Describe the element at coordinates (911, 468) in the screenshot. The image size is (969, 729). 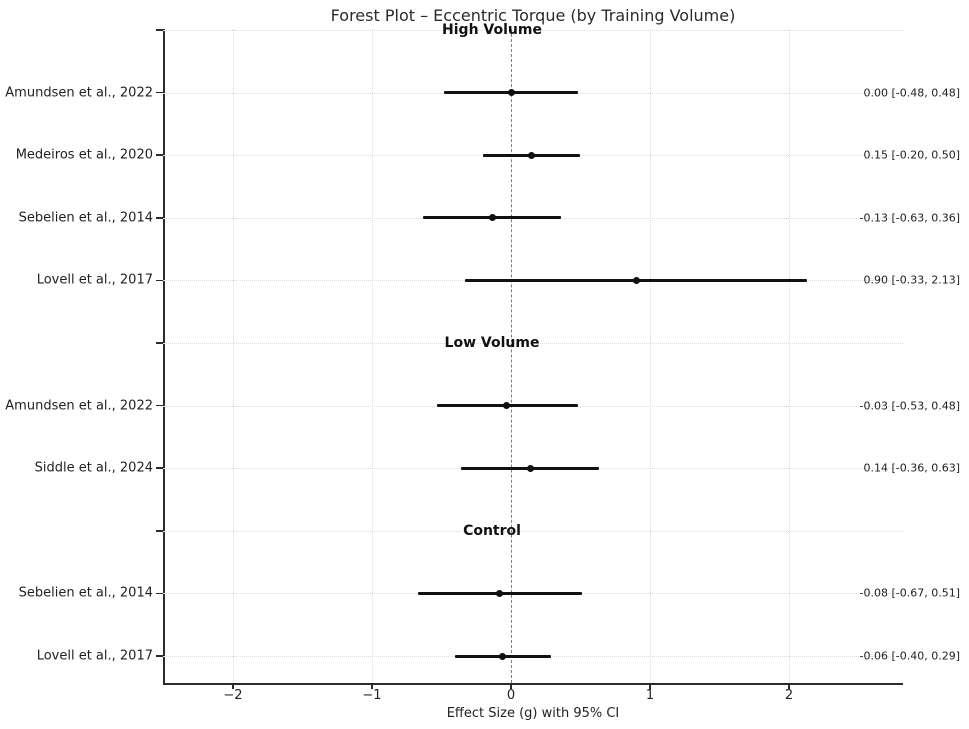
I see `effect-value-label: 0.14 [-0.36, 0.63]` at that location.